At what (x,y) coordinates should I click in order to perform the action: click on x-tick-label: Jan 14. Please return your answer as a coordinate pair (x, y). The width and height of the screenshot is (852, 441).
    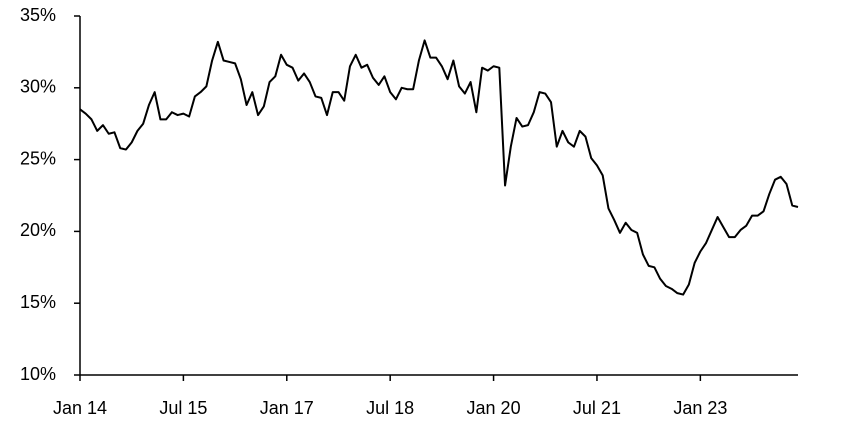
    Looking at the image, I should click on (80, 408).